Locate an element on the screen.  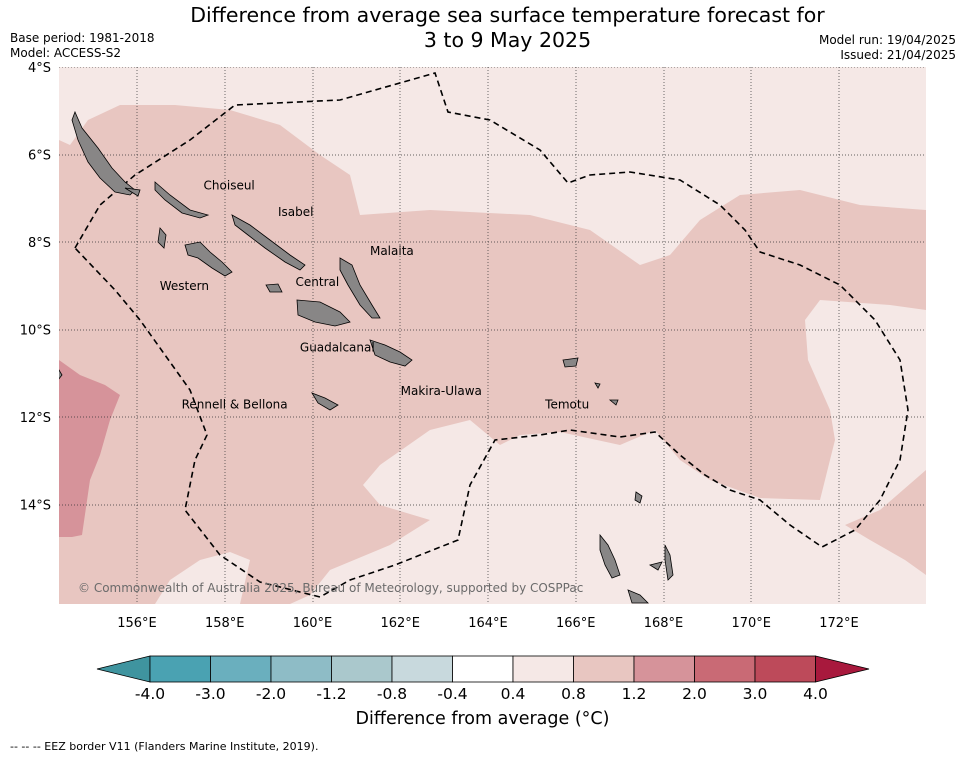
region-label-isabel: Isabel is located at coordinates (295, 212).